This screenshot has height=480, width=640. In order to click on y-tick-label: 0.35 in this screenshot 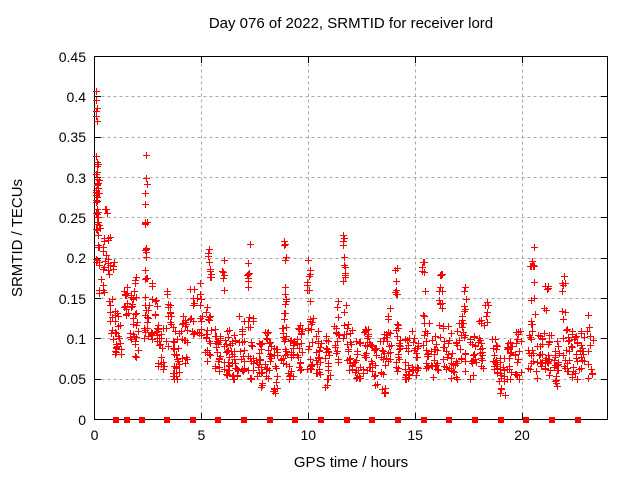, I will do `click(72, 137)`.